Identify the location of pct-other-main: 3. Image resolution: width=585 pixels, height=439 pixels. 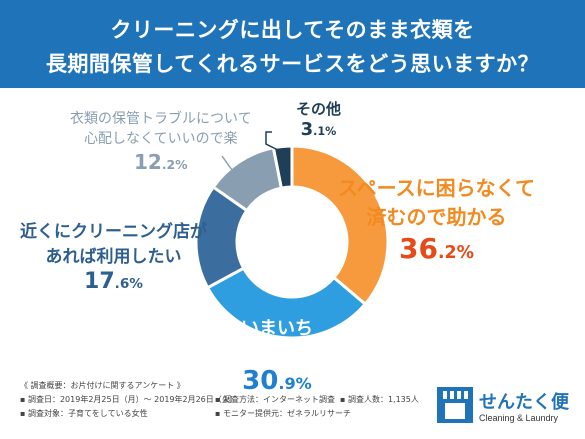
(307, 129).